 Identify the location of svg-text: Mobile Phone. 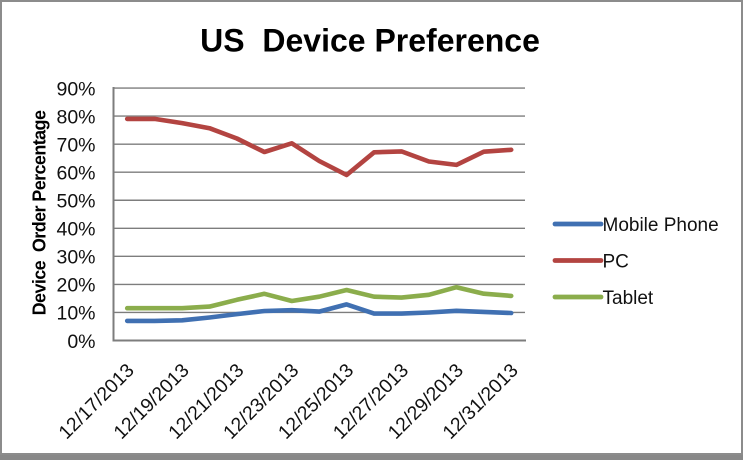
(661, 225).